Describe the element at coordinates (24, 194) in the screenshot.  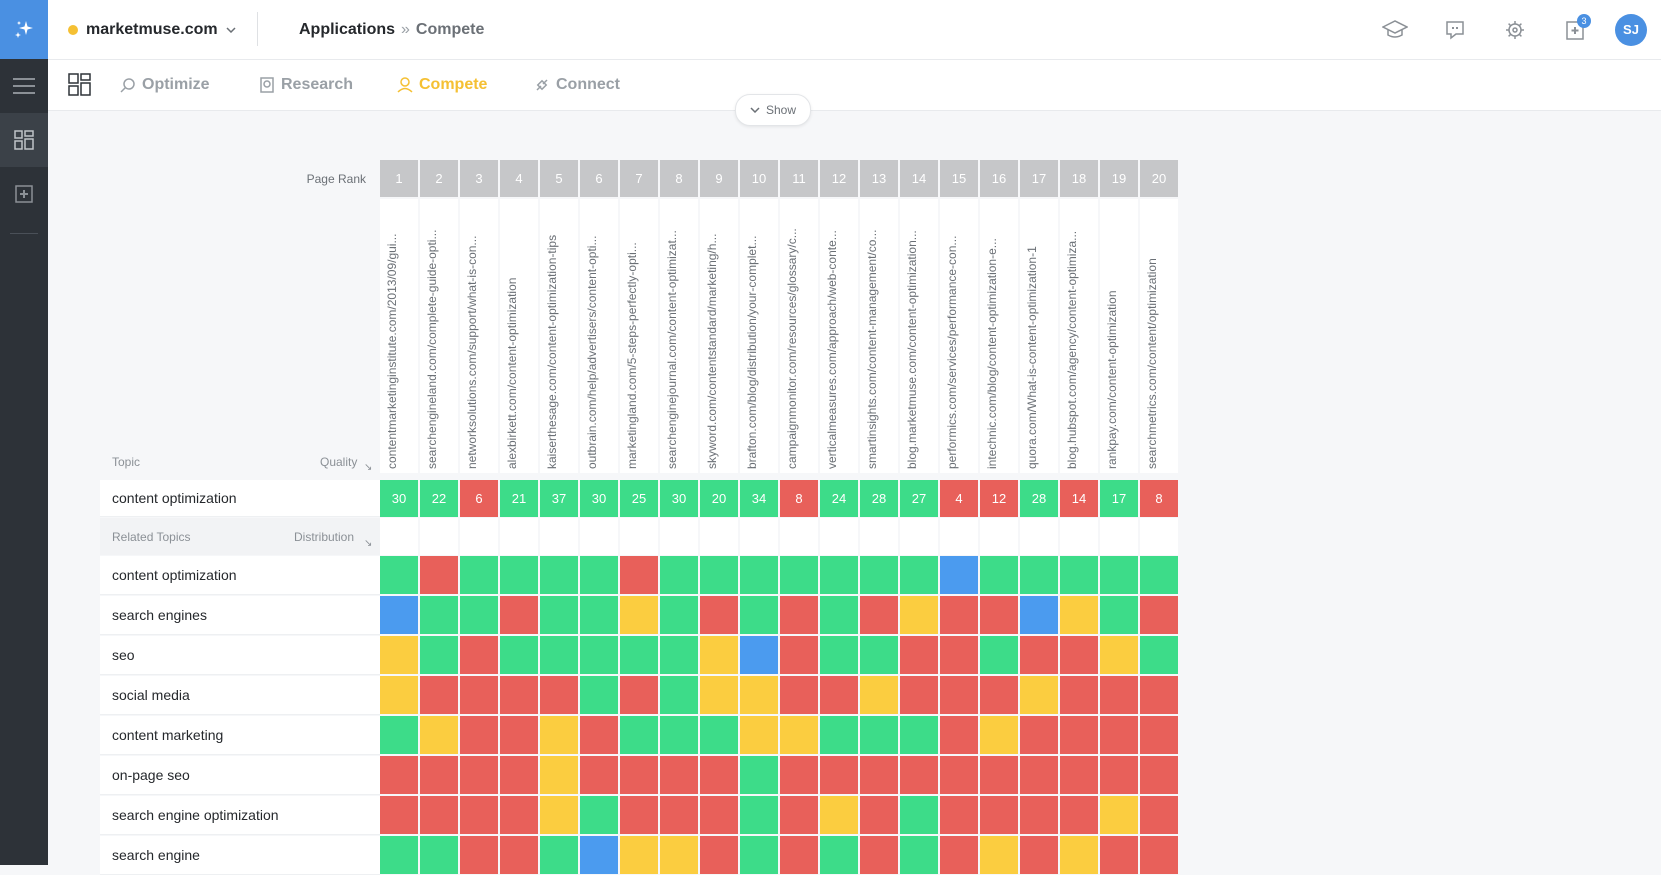
I see `new-document-button` at that location.